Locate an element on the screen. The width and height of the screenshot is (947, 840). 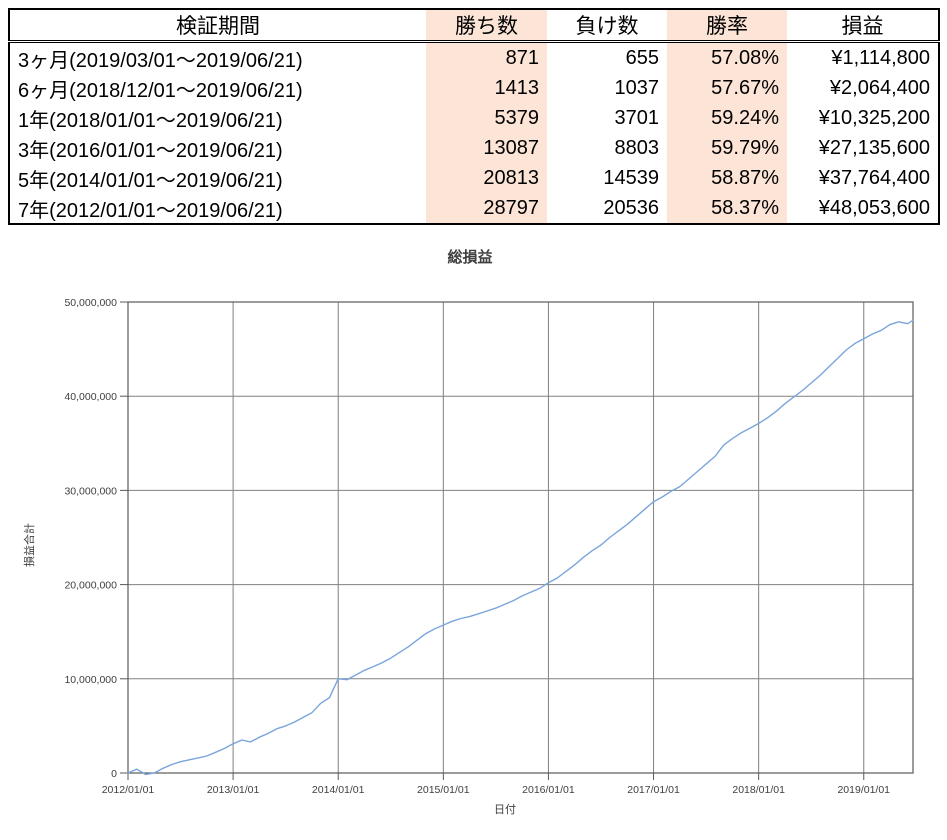
y-tick-label: 0 is located at coordinates (114, 774).